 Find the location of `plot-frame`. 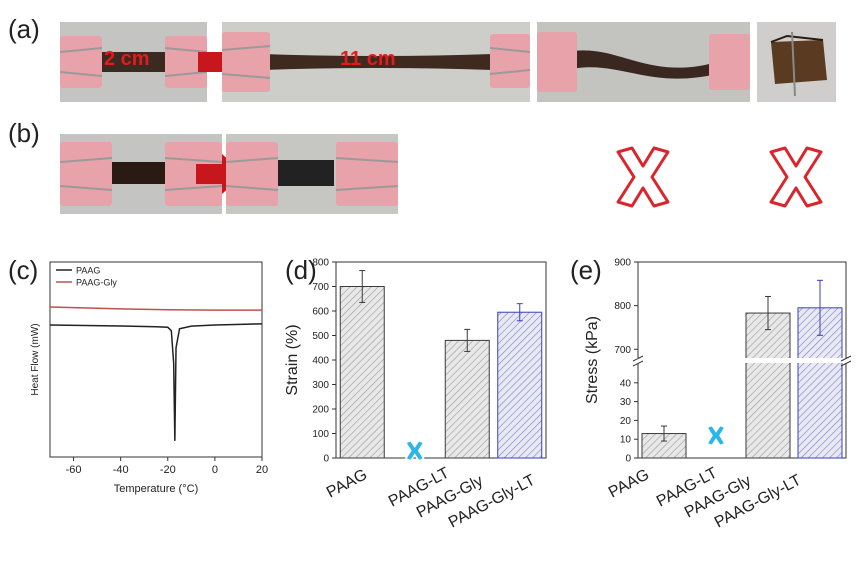

plot-frame is located at coordinates (156, 359).